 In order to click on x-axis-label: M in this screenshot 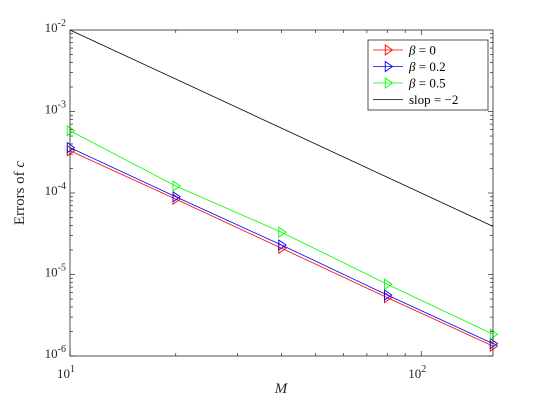, I will do `click(281, 389)`.